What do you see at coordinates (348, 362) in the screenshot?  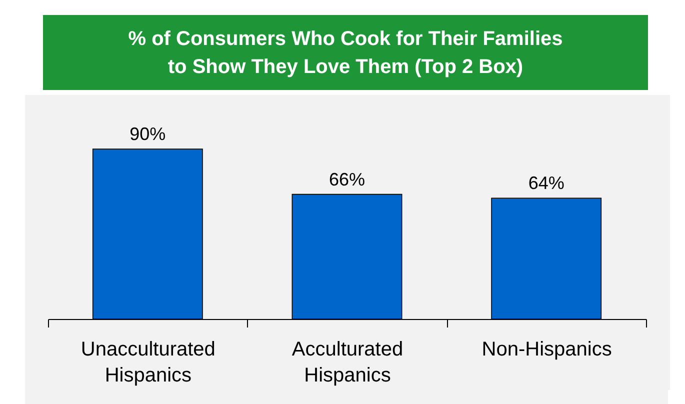 I see `x-tick-label: Acculturated Hispanics` at bounding box center [348, 362].